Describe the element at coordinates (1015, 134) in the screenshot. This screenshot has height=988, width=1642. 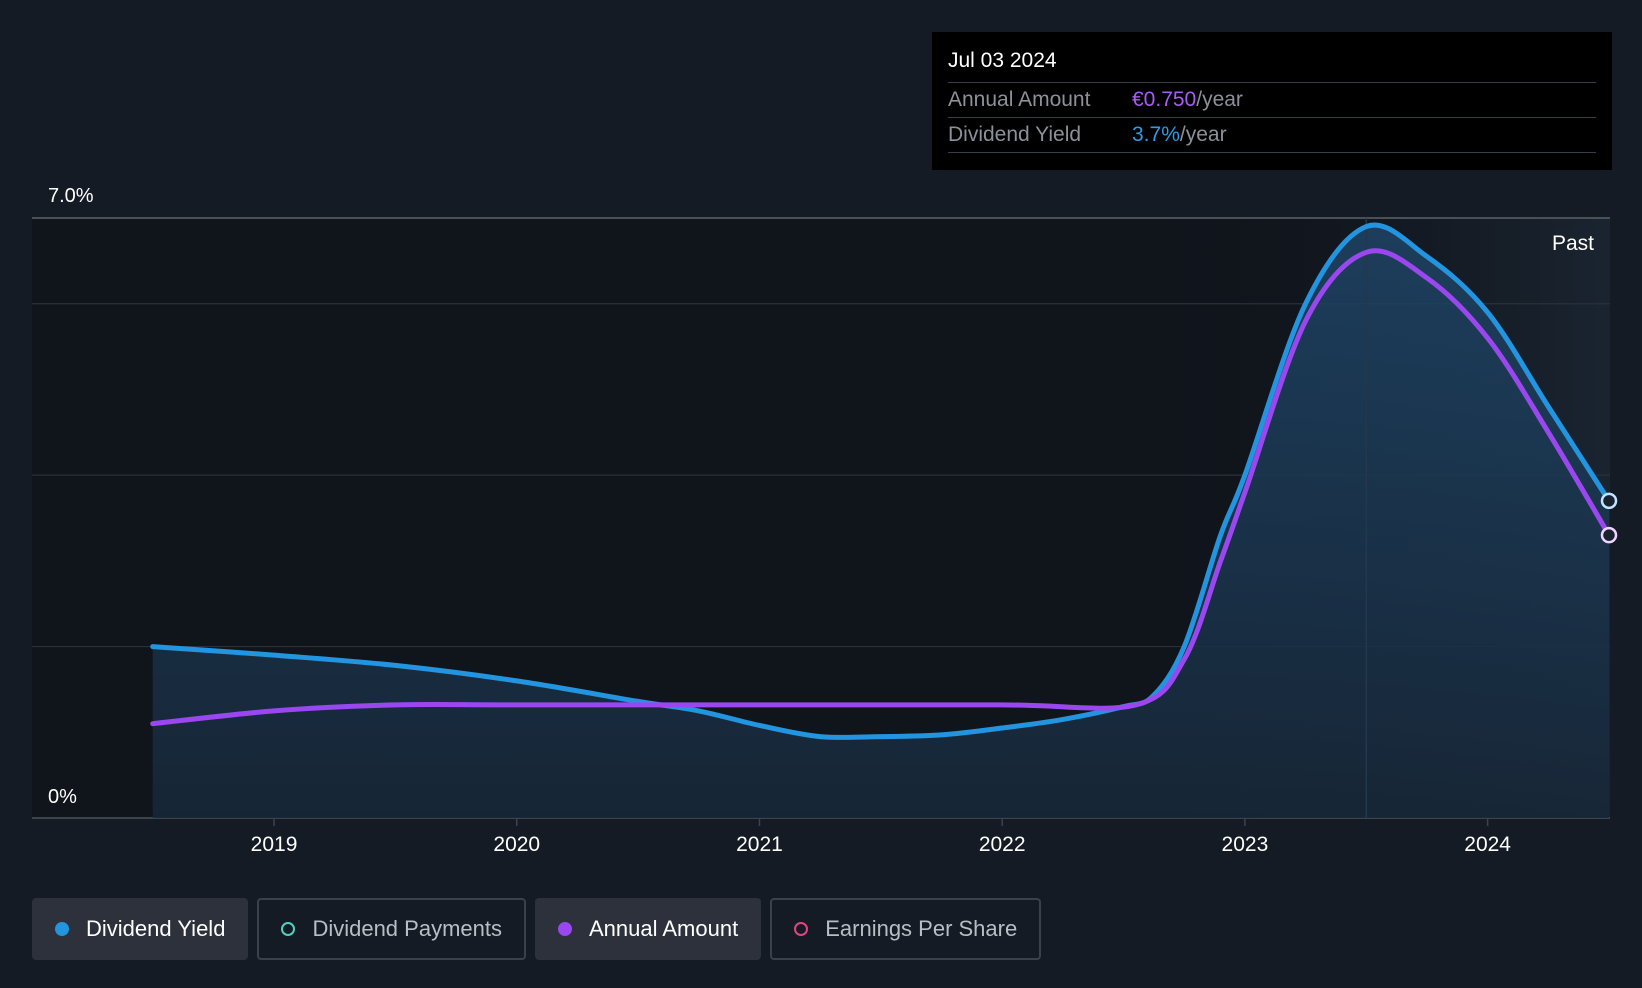
I see `tooltip-label: Dividend Yield` at that location.